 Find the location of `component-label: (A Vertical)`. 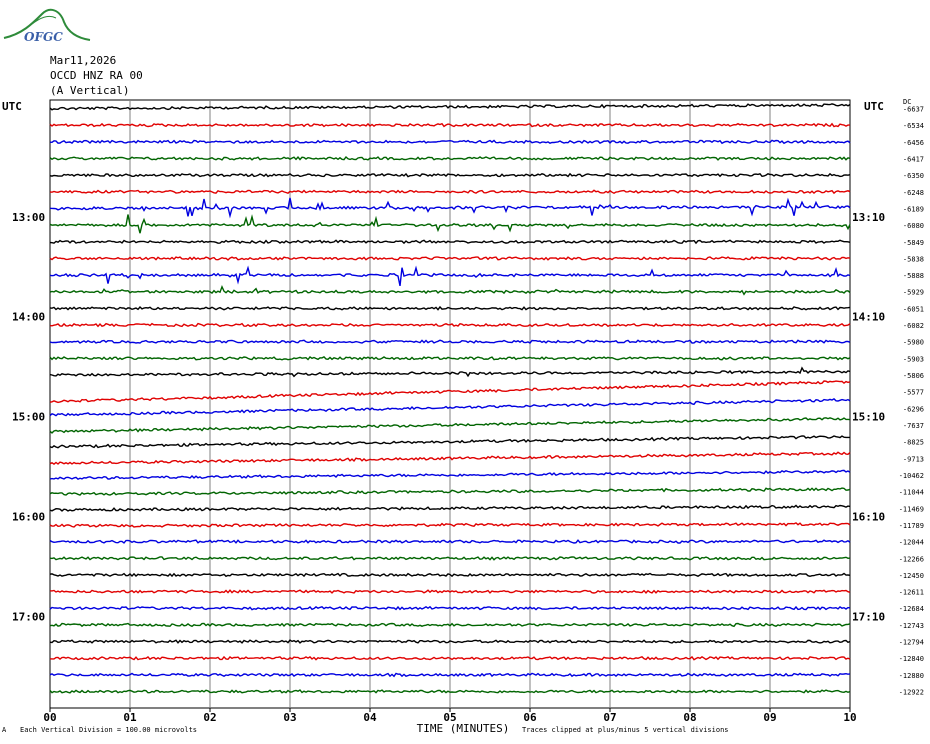

component-label: (A Vertical) is located at coordinates (90, 90).